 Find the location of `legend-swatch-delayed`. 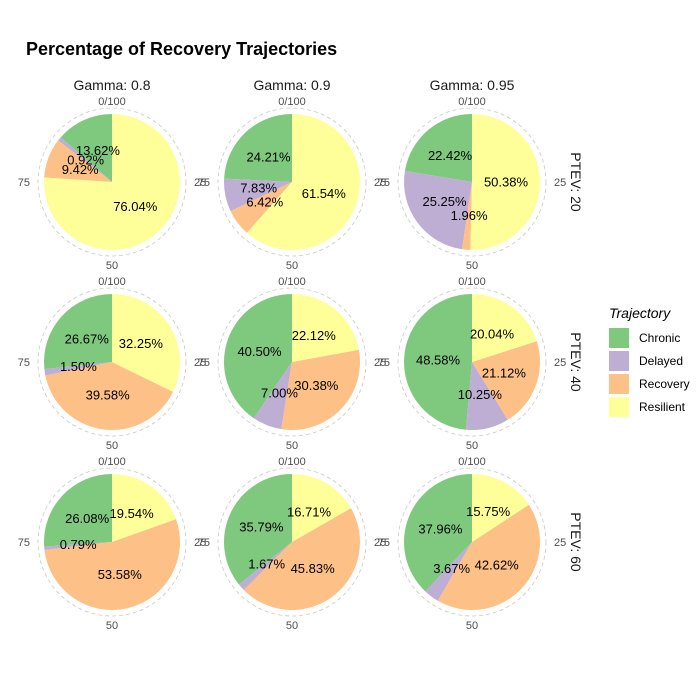

legend-swatch-delayed is located at coordinates (619, 361).